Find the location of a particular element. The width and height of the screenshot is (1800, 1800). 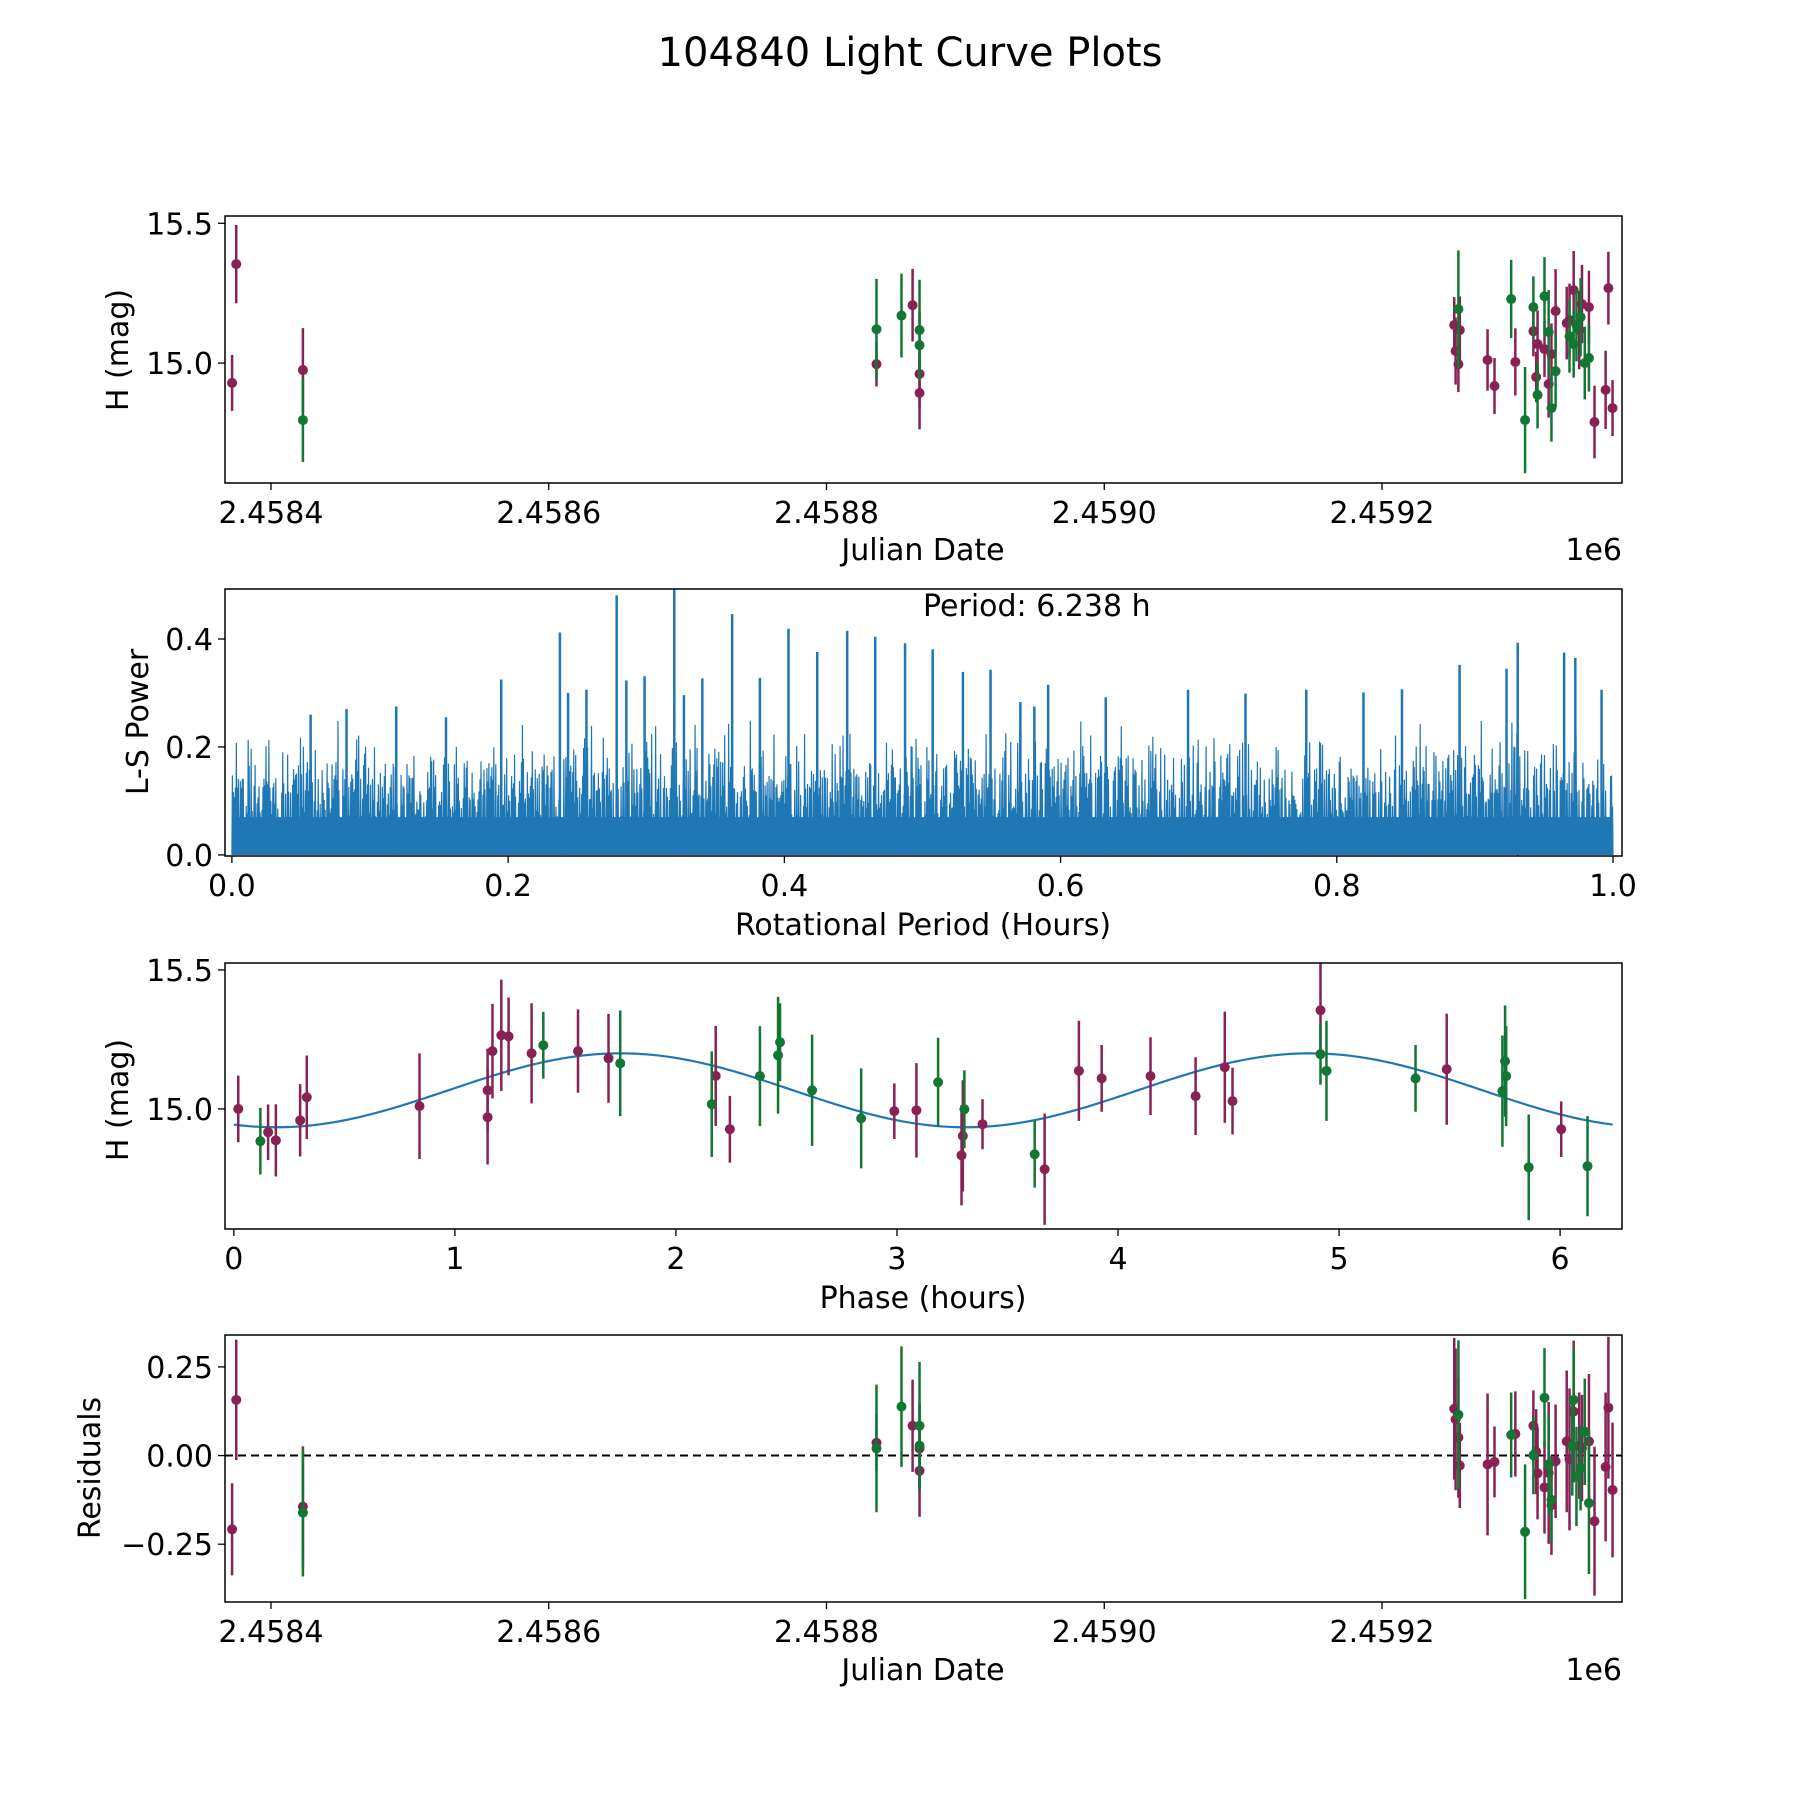

phased-model-curve is located at coordinates (923, 1090).